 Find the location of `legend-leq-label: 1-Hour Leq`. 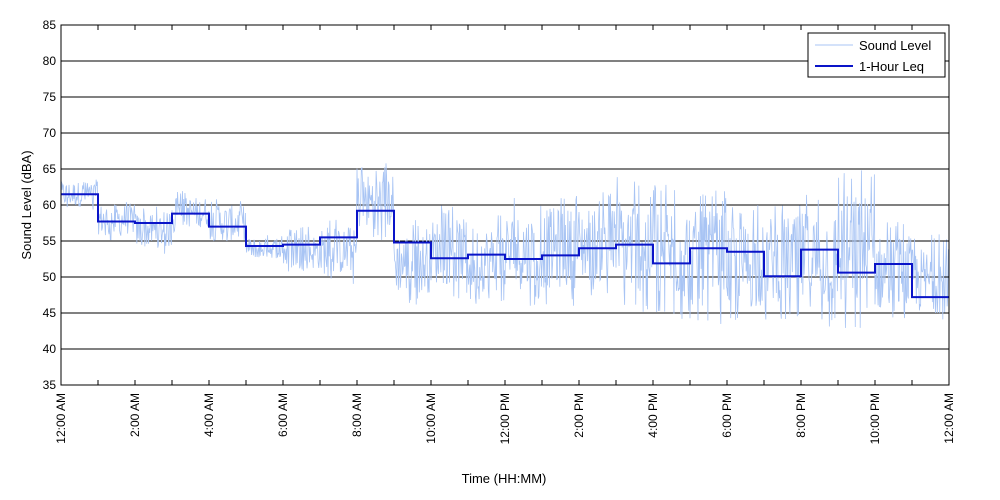

legend-leq-label: 1-Hour Leq is located at coordinates (891, 66).